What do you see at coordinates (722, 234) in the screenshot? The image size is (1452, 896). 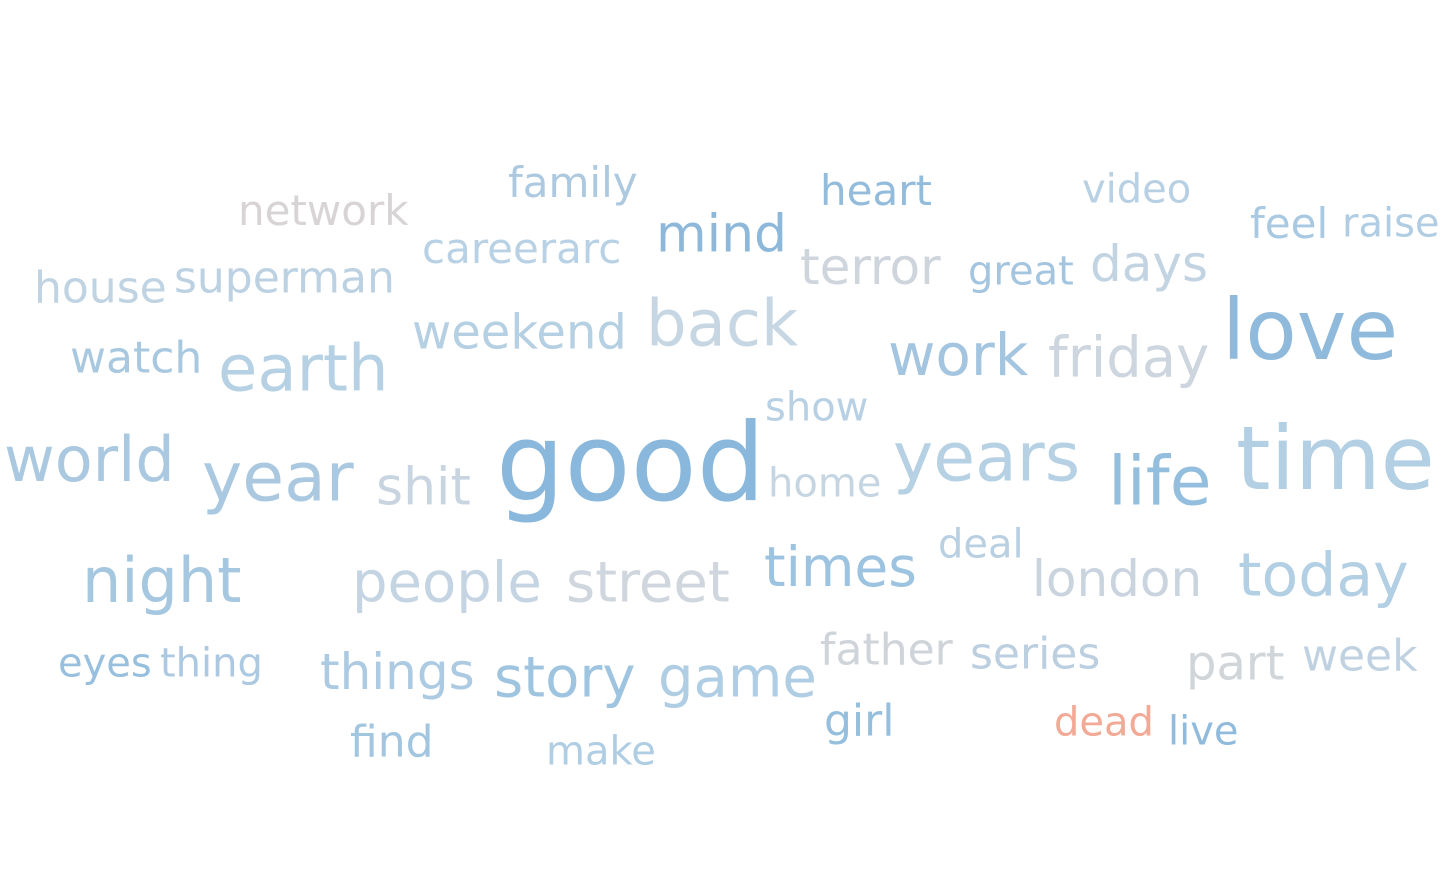 I see `word-mind: mind` at bounding box center [722, 234].